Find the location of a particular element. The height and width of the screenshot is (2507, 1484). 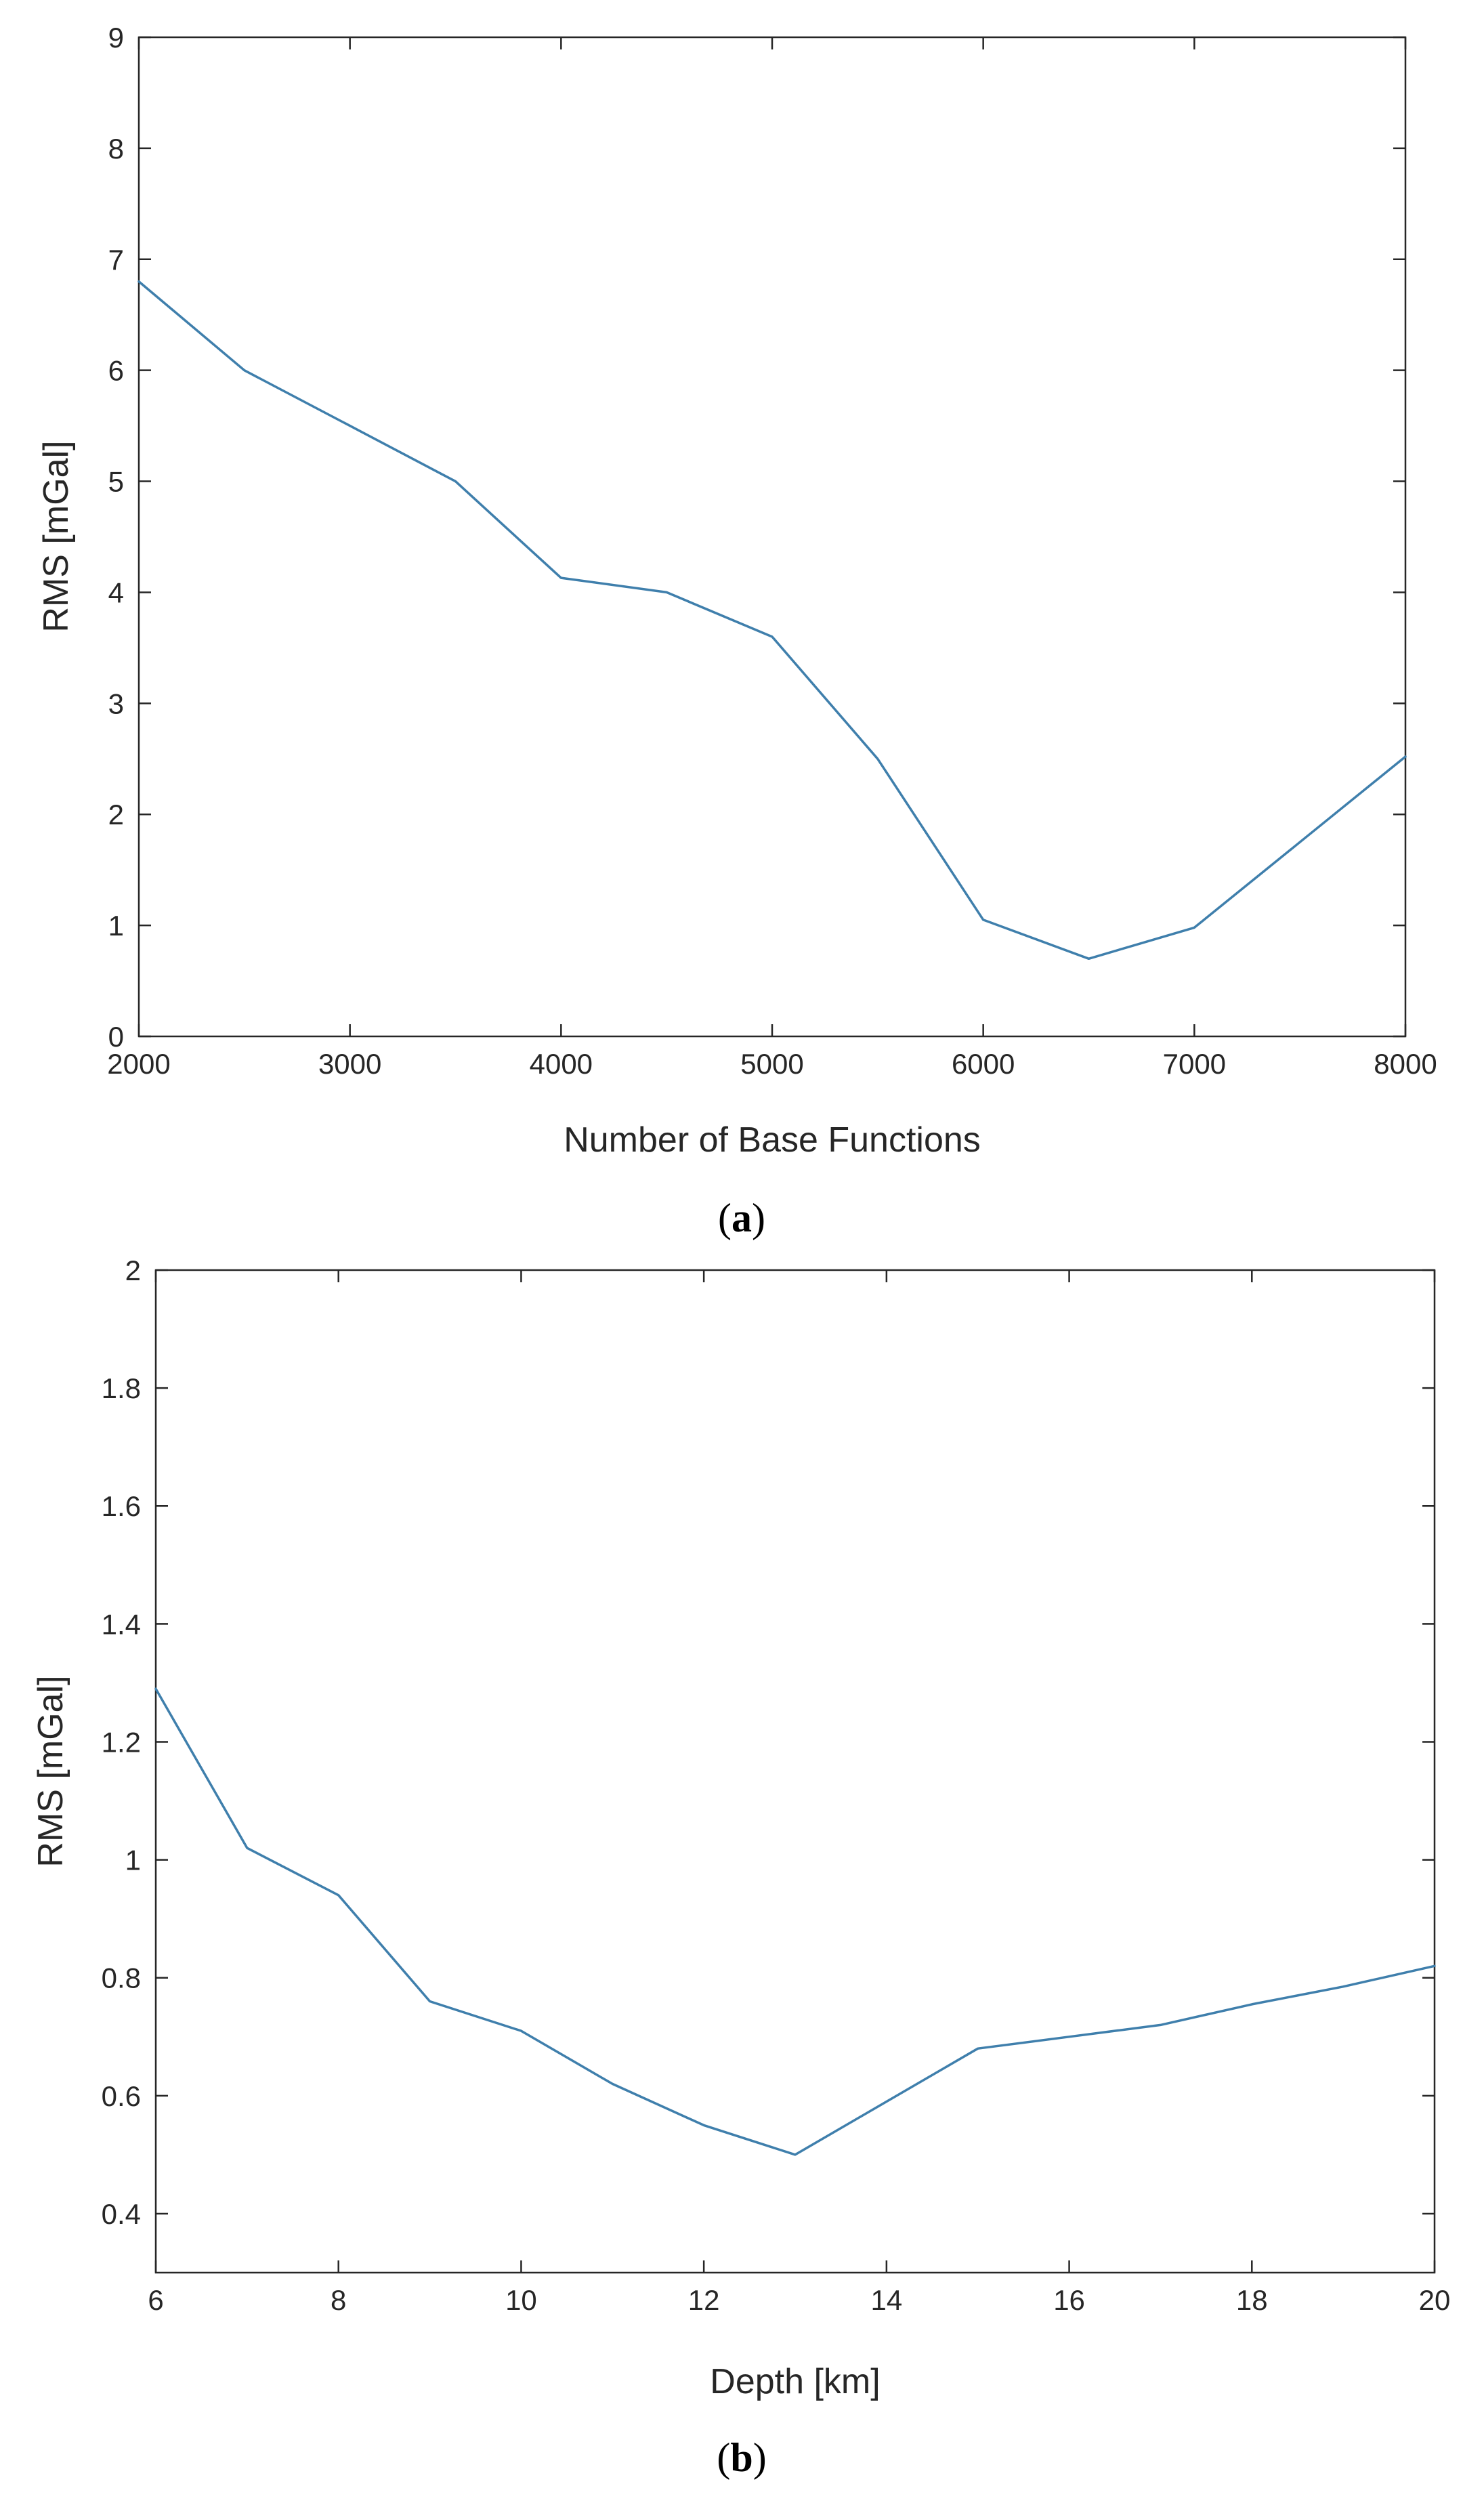

y-axis-label-a: RMS [mGal] is located at coordinates (56, 536).